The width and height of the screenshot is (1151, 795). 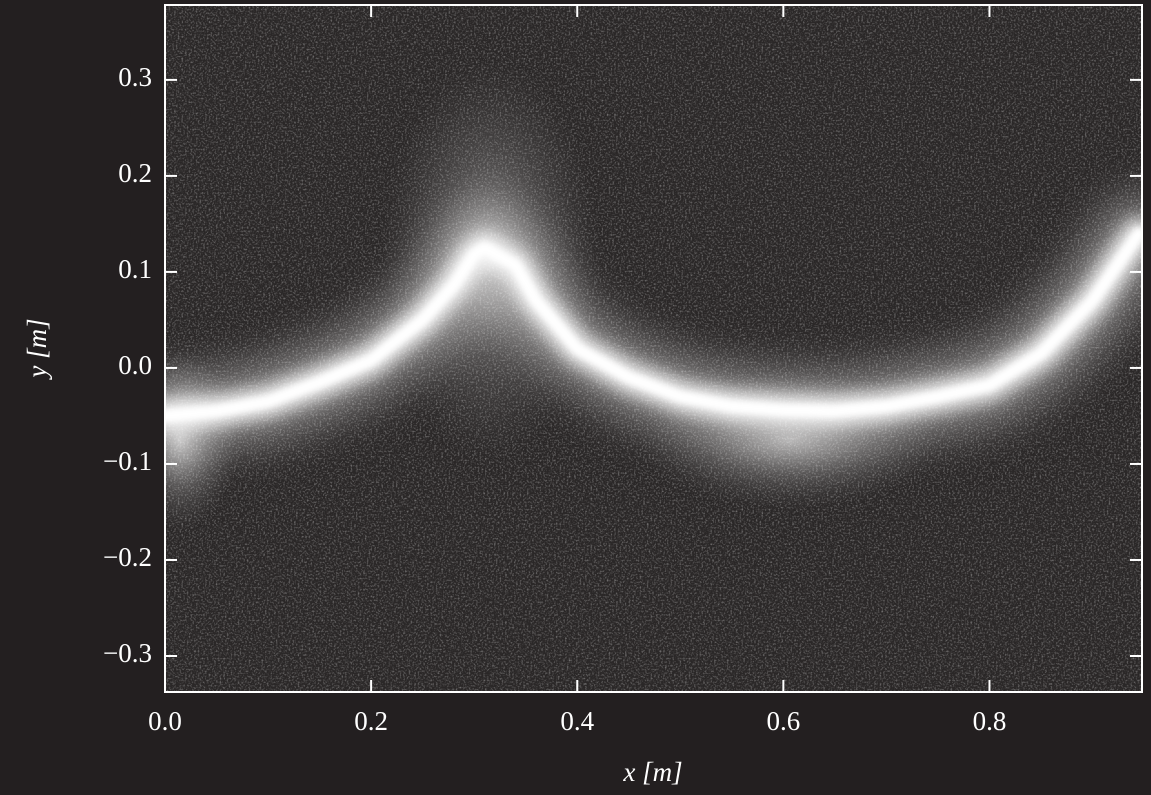 What do you see at coordinates (135, 269) in the screenshot?
I see `y-tick-label: 0.1` at bounding box center [135, 269].